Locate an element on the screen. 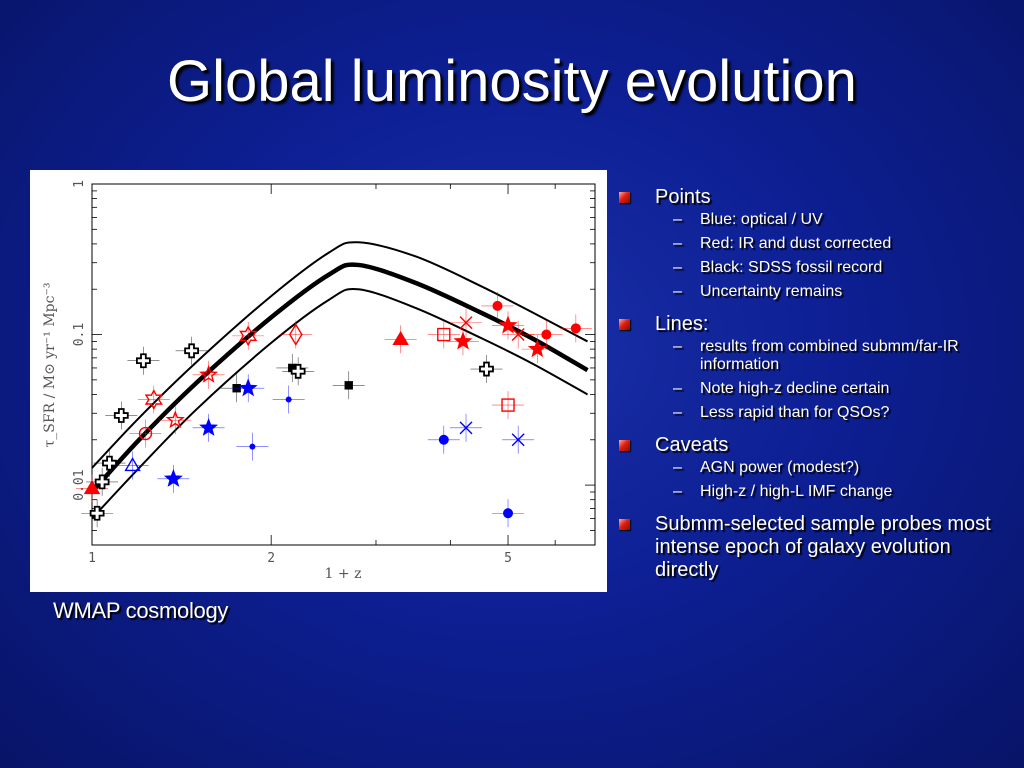 The width and height of the screenshot is (1024, 768). circle-marker is located at coordinates (145, 433).